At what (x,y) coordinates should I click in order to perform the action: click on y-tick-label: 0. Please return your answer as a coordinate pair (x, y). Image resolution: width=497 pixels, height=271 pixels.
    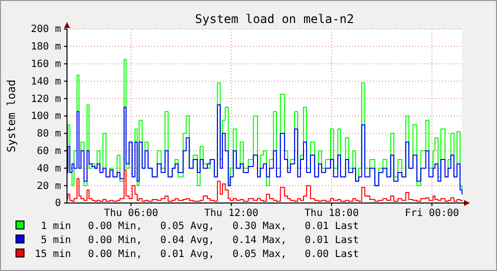
    Looking at the image, I should click on (57, 204).